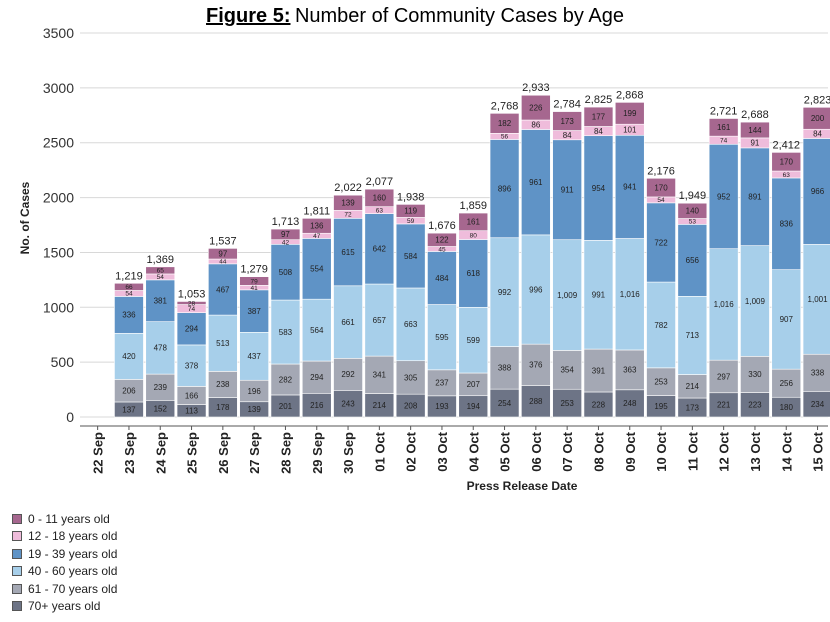 This screenshot has height=622, width=830. I want to click on segment-value-label: 282, so click(286, 379).